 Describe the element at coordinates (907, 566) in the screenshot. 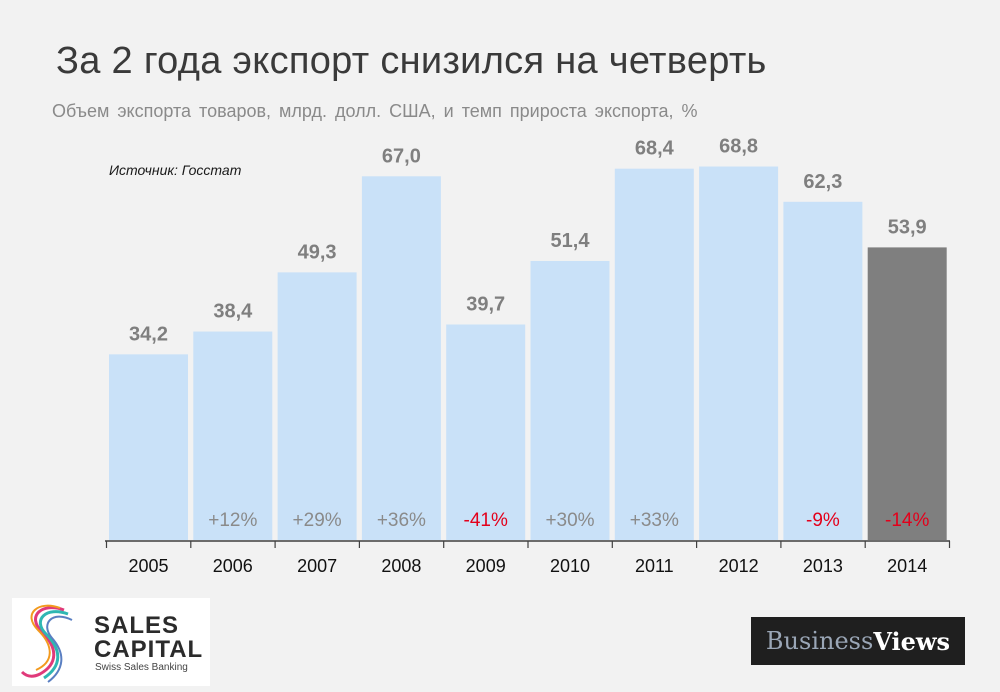

I see `x-tick-label-2014: 2014` at that location.